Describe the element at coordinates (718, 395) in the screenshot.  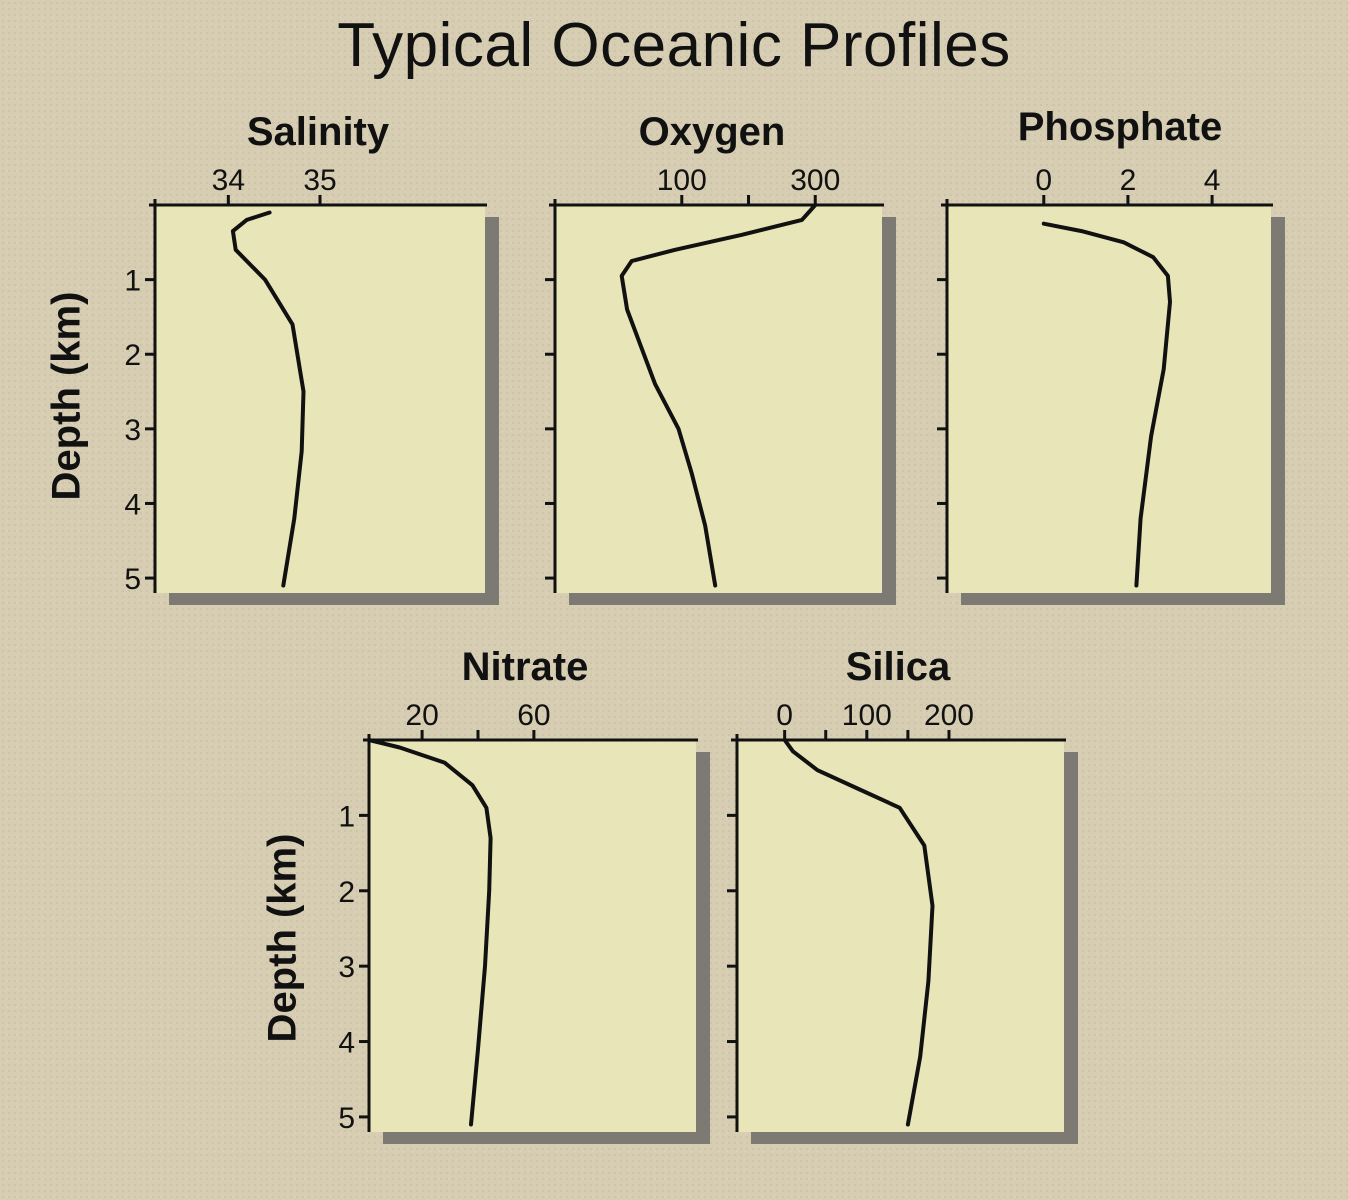
I see `oxygen-profile-line` at that location.